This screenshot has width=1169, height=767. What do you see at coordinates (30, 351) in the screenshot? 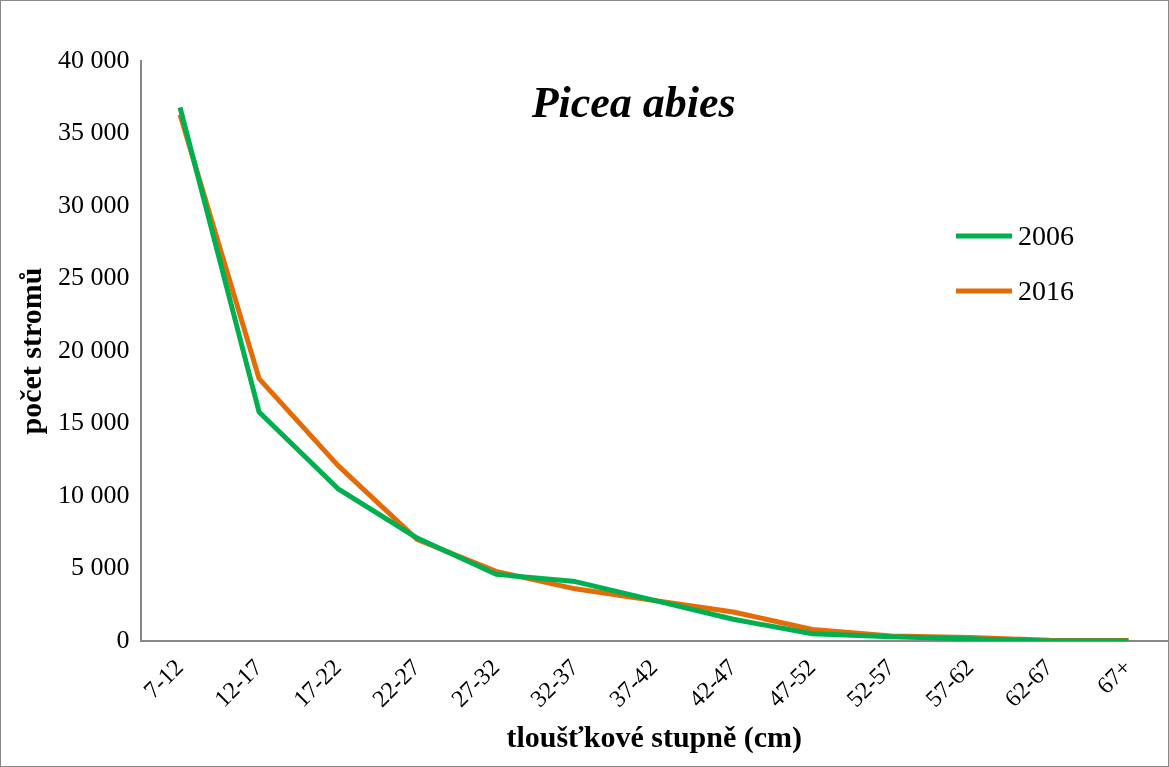
I see `y-axis-title: počet stromů` at bounding box center [30, 351].